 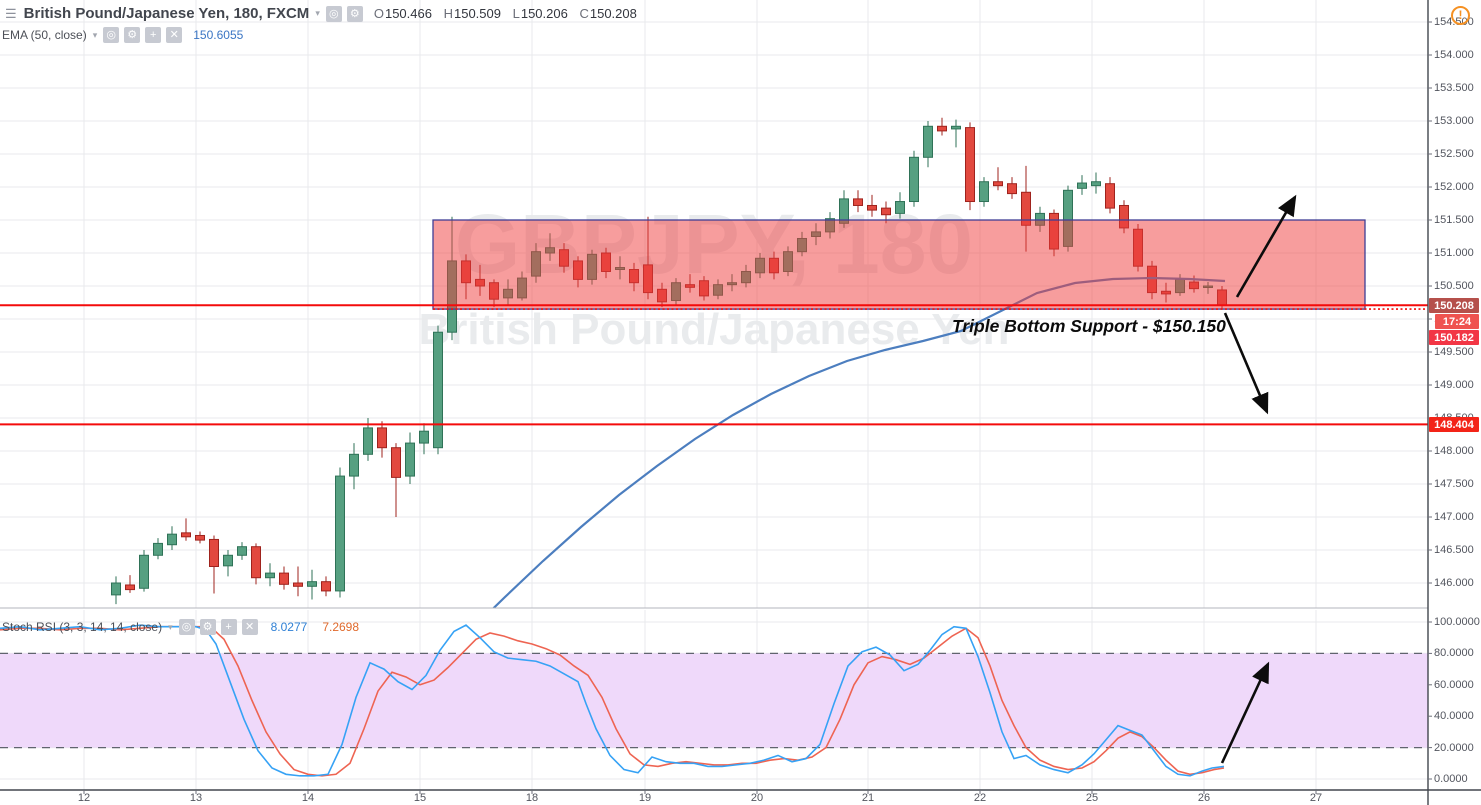 I want to click on price-tick-label: 147.500, so click(x=1454, y=484).